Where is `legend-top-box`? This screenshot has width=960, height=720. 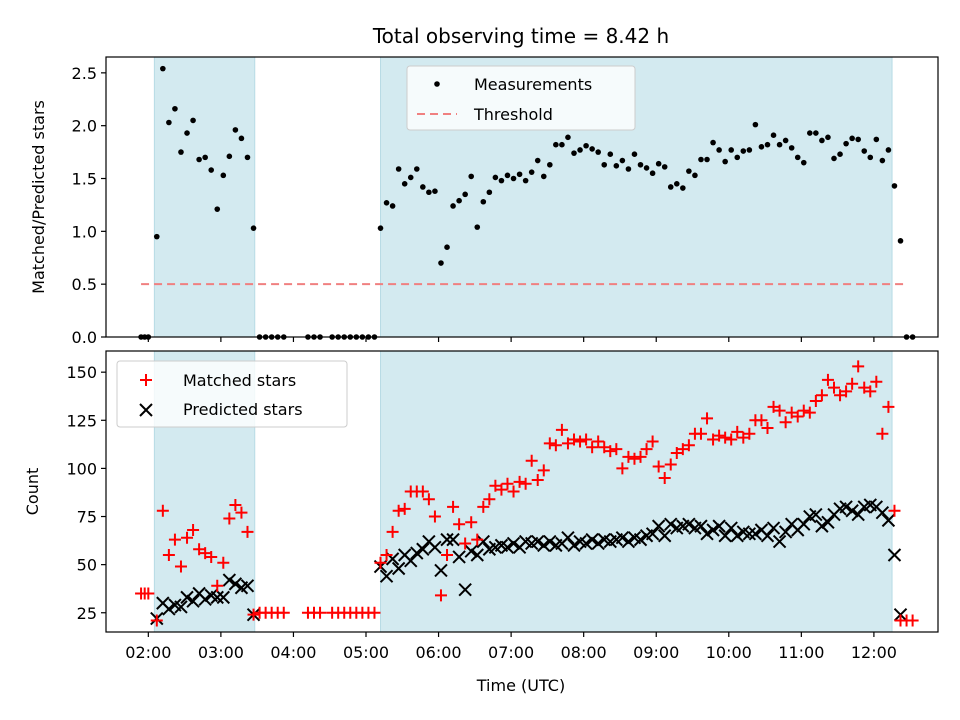 legend-top-box is located at coordinates (521, 98).